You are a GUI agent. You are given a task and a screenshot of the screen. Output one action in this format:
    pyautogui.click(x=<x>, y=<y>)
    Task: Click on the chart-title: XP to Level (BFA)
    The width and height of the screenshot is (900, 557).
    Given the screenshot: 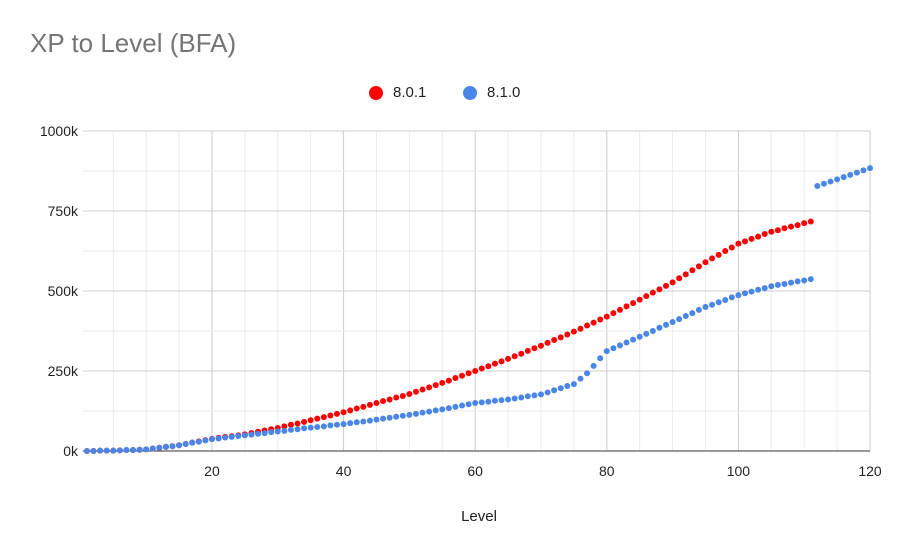 What is the action you would take?
    pyautogui.click(x=133, y=43)
    